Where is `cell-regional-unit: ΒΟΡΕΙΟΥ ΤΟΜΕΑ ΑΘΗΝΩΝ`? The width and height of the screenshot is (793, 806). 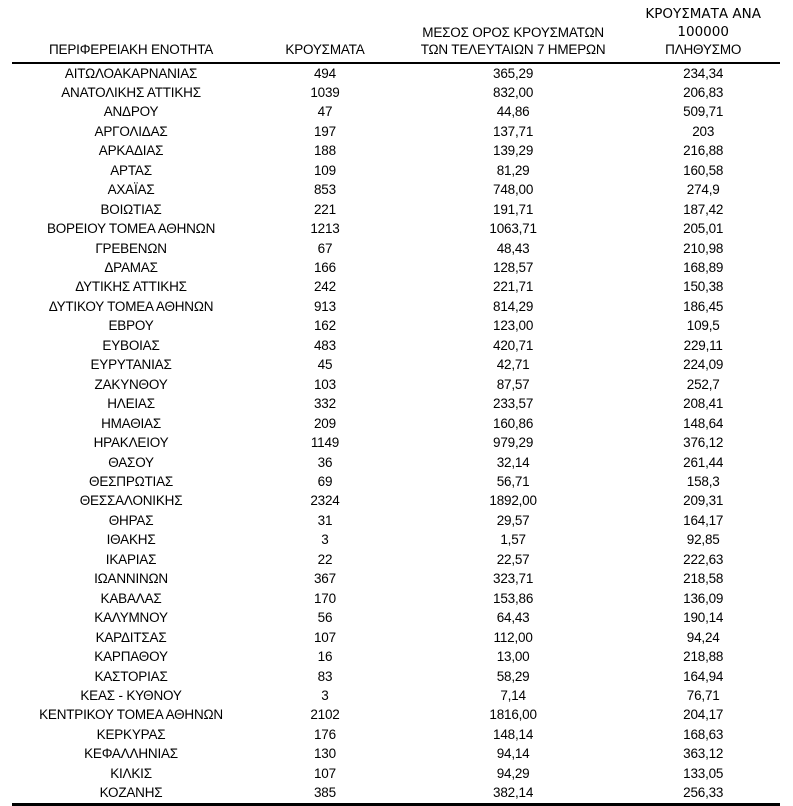 cell-regional-unit: ΒΟΡΕΙΟΥ ΤΟΜΕΑ ΑΘΗΝΩΝ is located at coordinates (131, 229).